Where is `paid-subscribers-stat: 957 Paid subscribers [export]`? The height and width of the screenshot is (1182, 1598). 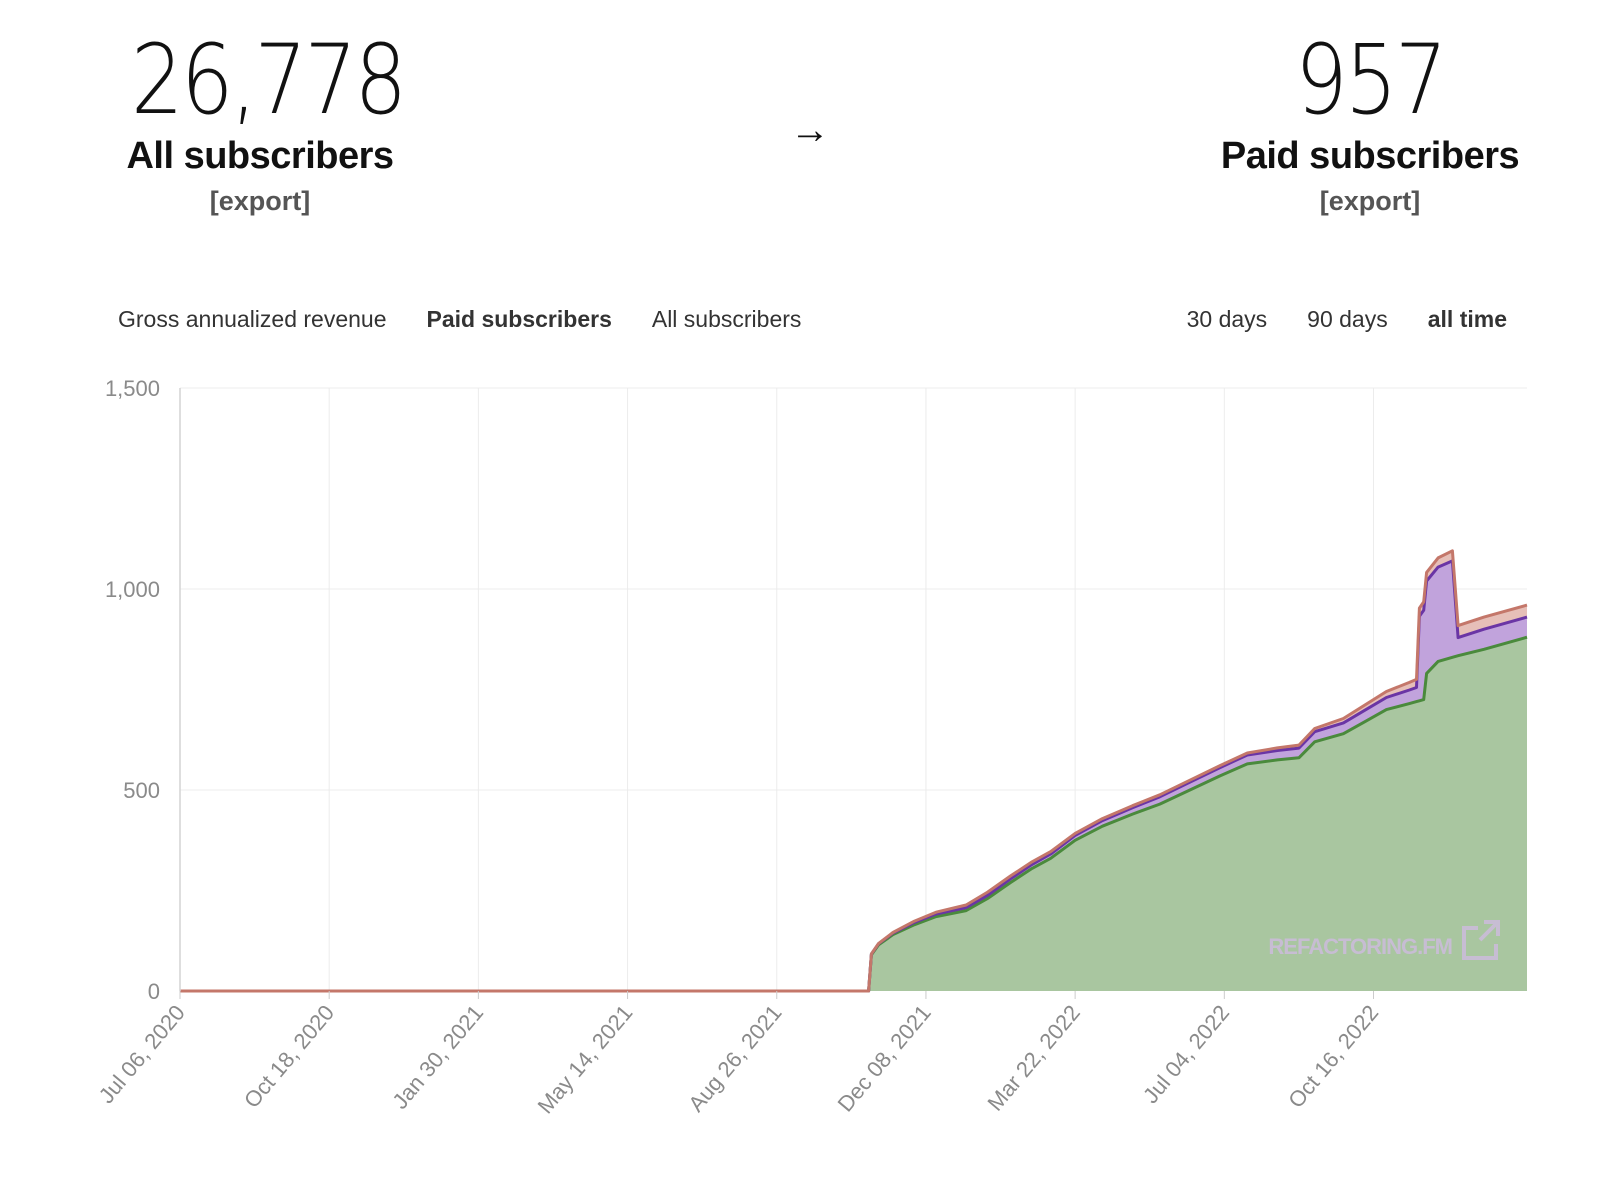 paid-subscribers-stat: 957 Paid subscribers [export] is located at coordinates (1370, 122).